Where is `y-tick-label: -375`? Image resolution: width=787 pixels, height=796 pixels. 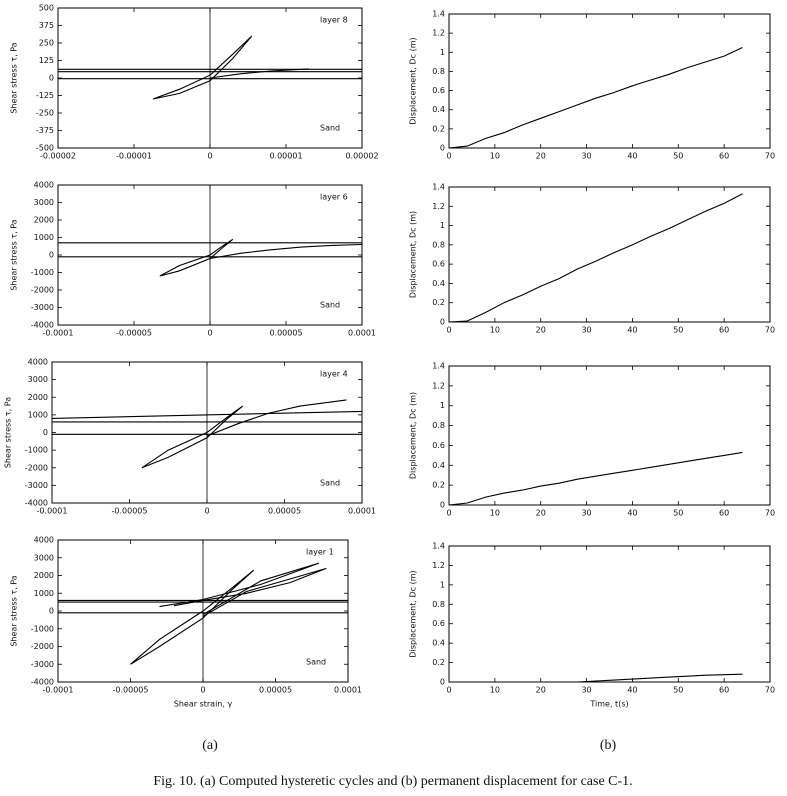 y-tick-label: -375 is located at coordinates (45, 130).